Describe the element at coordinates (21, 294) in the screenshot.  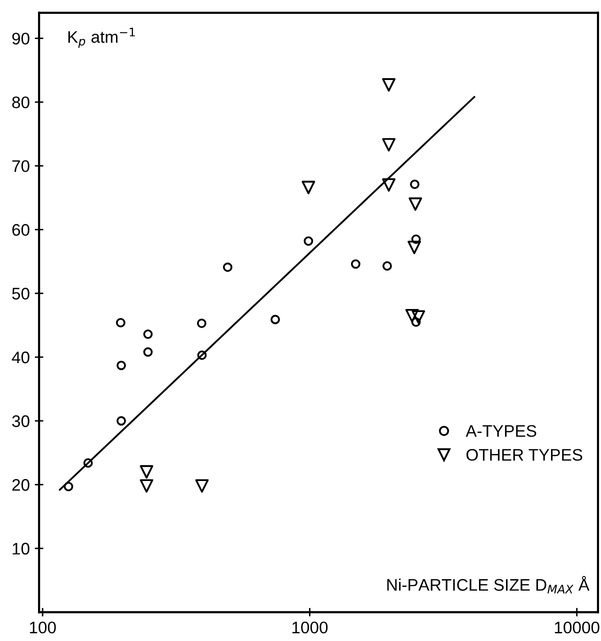
I see `y-tick-label: 50` at that location.